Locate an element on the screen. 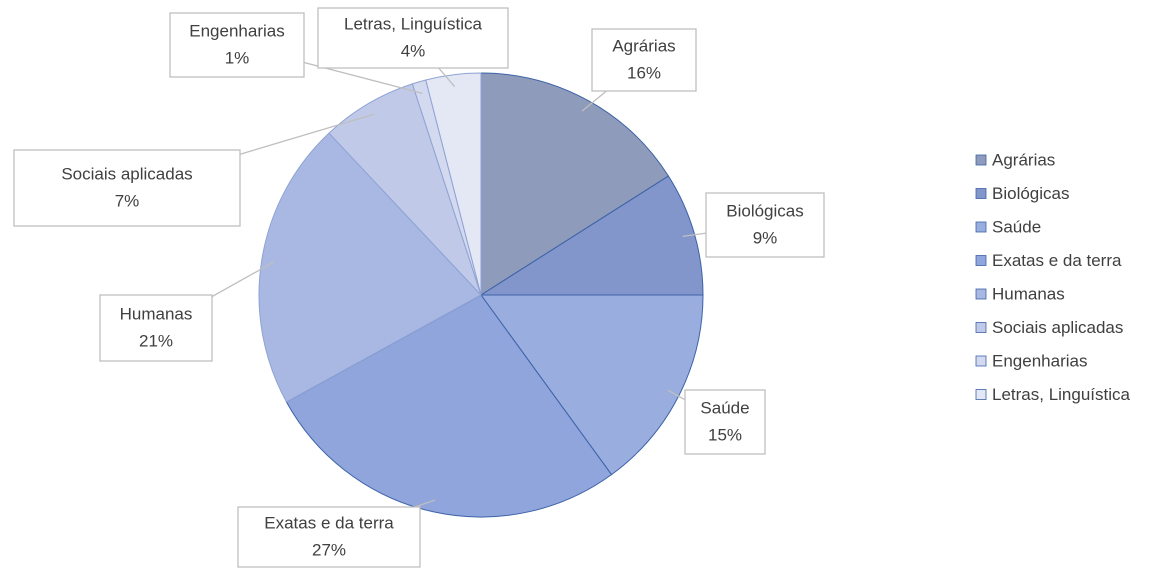 The width and height of the screenshot is (1167, 569). legend-label: Agrárias is located at coordinates (1023, 159).